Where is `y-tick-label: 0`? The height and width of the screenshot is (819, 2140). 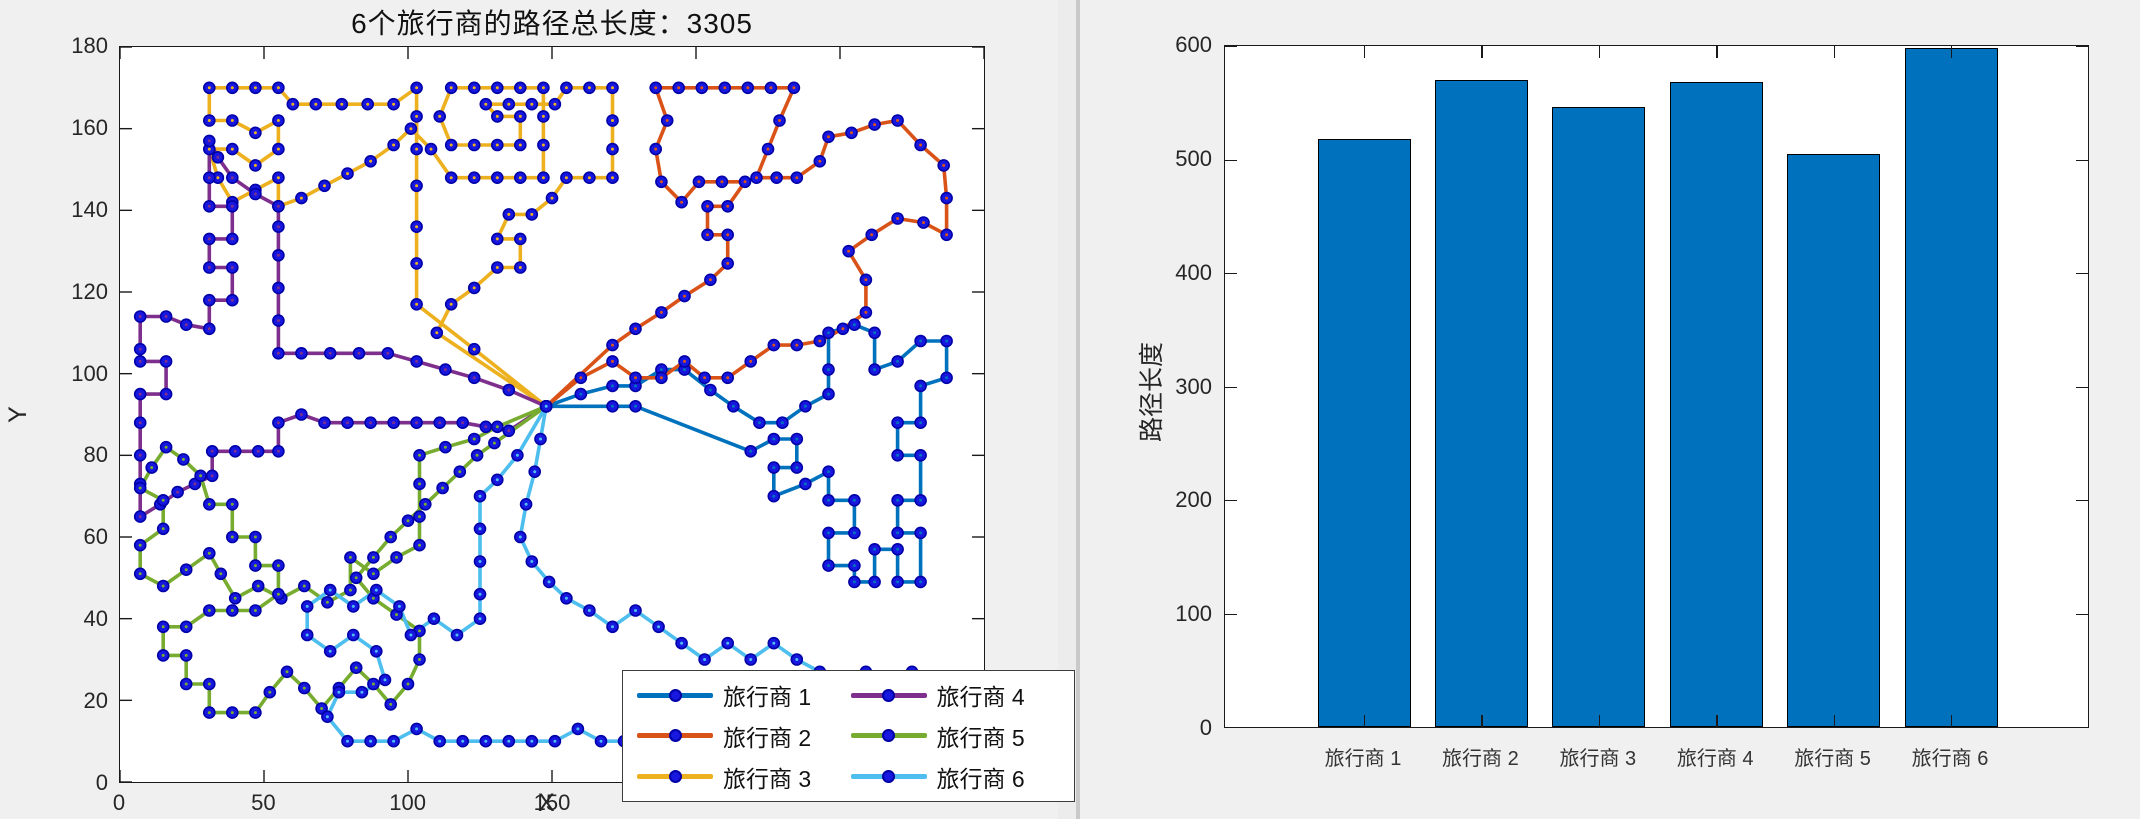 y-tick-label: 0 is located at coordinates (1205, 727).